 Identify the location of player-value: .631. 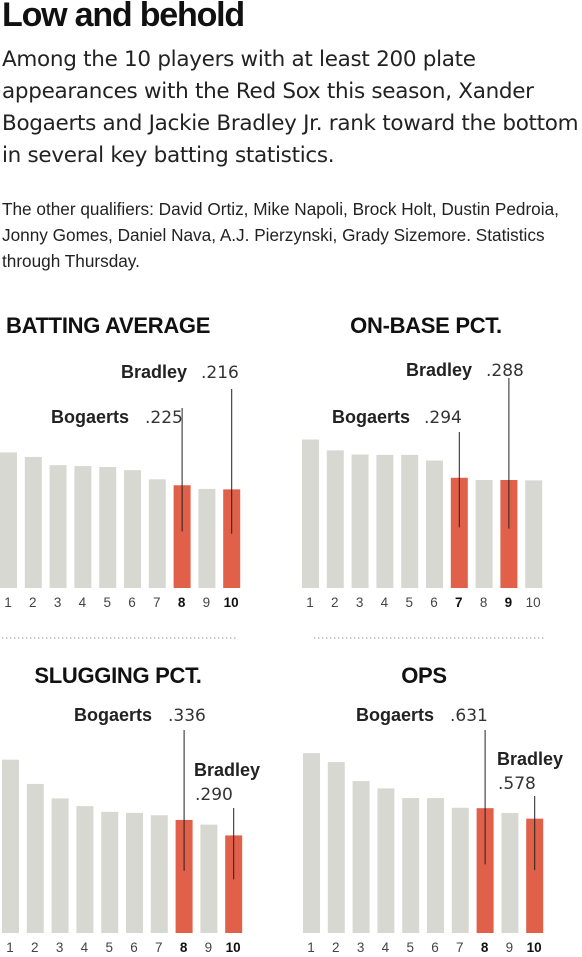
(469, 716).